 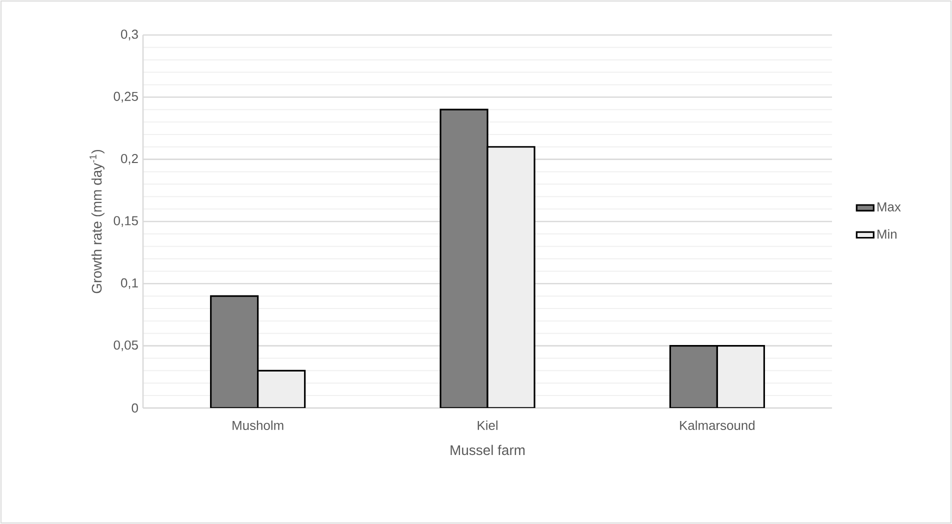 I want to click on y-tick-label: 0,25, so click(x=126, y=97).